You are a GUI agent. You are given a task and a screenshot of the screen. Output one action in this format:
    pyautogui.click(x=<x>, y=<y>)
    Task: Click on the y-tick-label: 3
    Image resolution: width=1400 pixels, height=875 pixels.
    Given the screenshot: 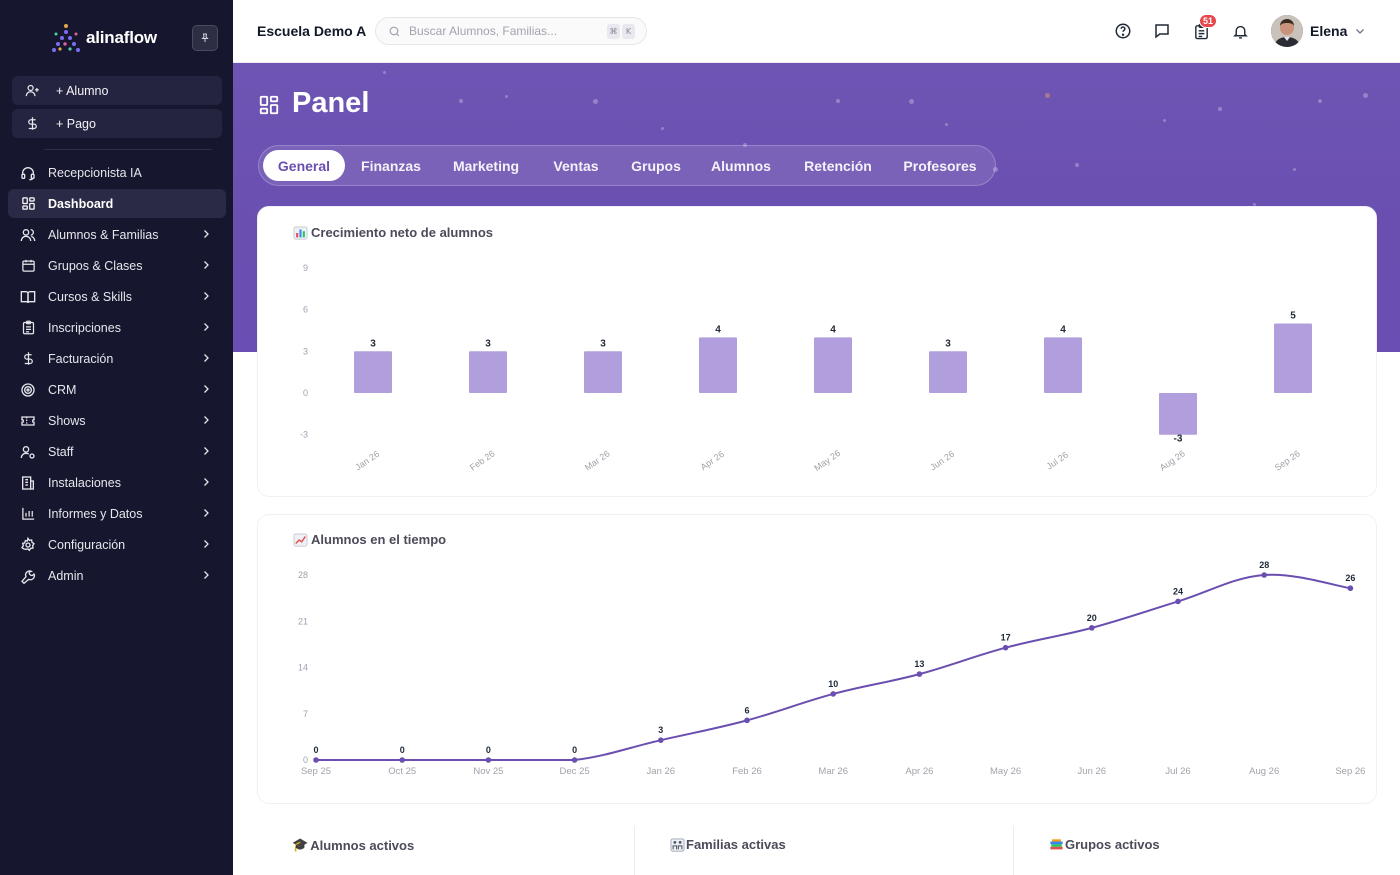 What is the action you would take?
    pyautogui.click(x=305, y=351)
    